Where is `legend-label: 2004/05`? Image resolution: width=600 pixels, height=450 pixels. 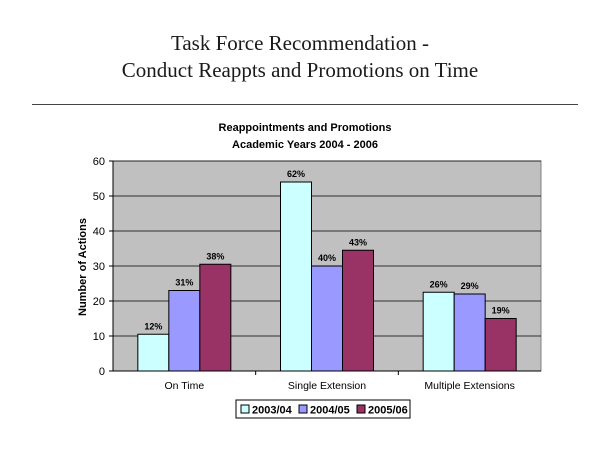
legend-label: 2004/05 is located at coordinates (330, 411).